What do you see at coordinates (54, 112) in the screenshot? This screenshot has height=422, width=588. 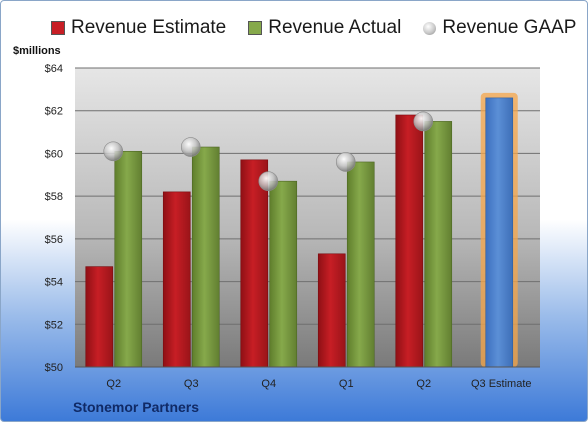 I see `y-tick-label: $62` at bounding box center [54, 112].